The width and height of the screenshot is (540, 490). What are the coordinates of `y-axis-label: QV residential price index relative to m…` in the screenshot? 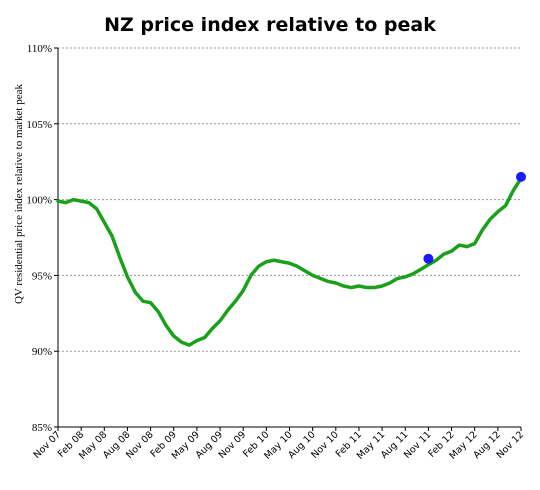 It's located at (19, 193).